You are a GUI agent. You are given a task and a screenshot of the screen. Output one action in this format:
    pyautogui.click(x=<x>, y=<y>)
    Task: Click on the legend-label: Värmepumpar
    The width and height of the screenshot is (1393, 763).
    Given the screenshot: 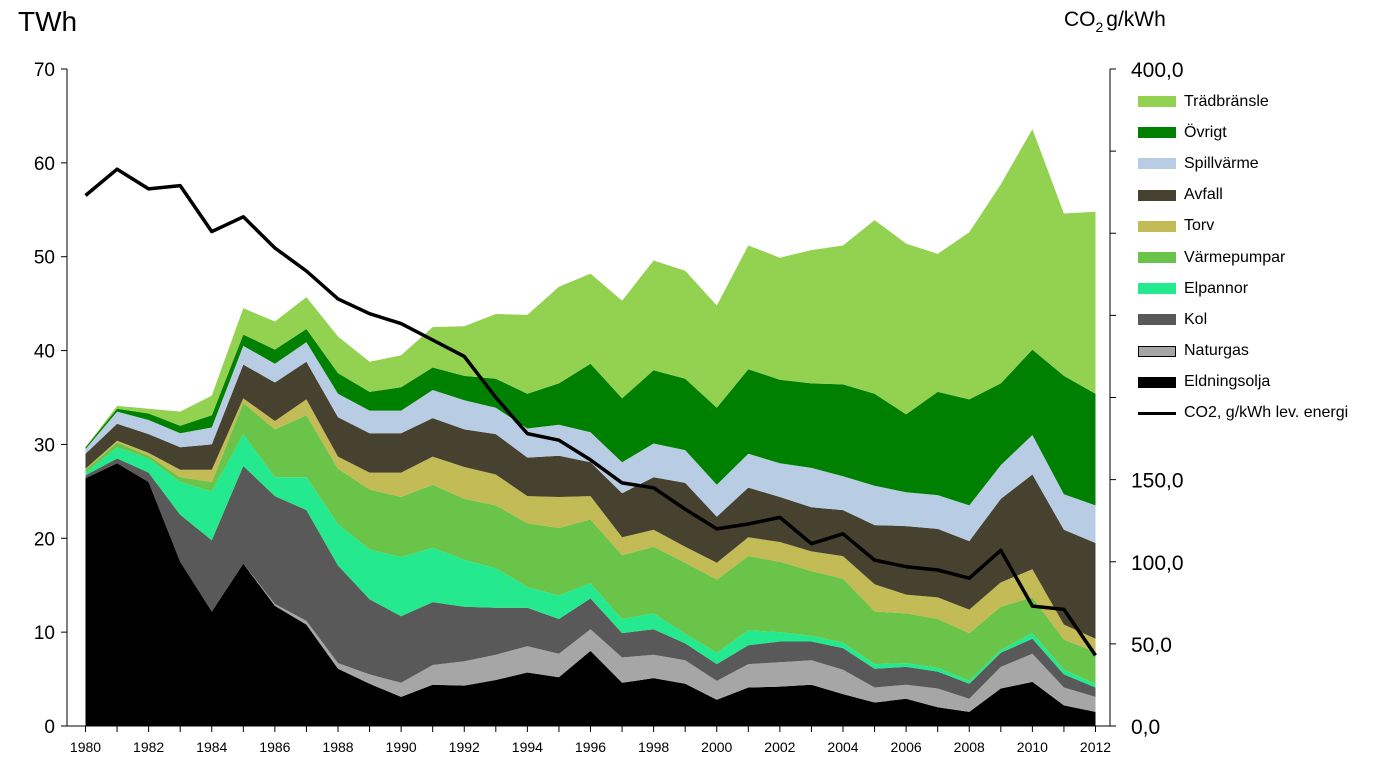 What is the action you would take?
    pyautogui.click(x=1235, y=257)
    